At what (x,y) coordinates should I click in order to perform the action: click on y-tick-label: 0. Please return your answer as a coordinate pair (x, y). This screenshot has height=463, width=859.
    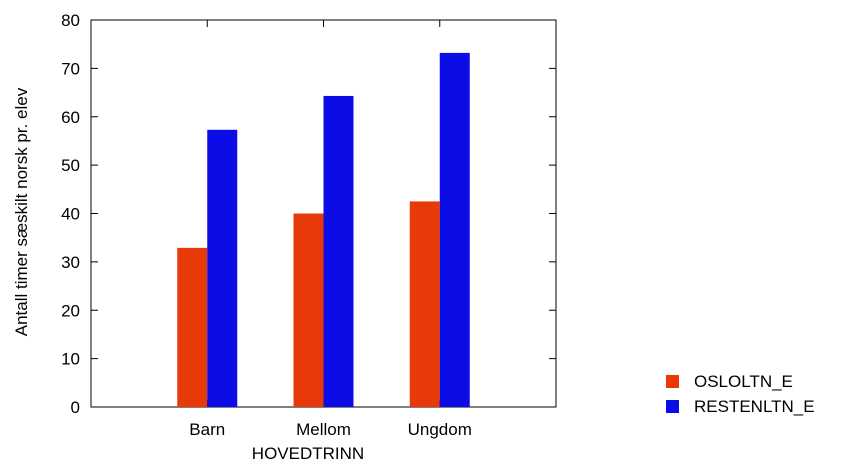
    Looking at the image, I should click on (75, 407).